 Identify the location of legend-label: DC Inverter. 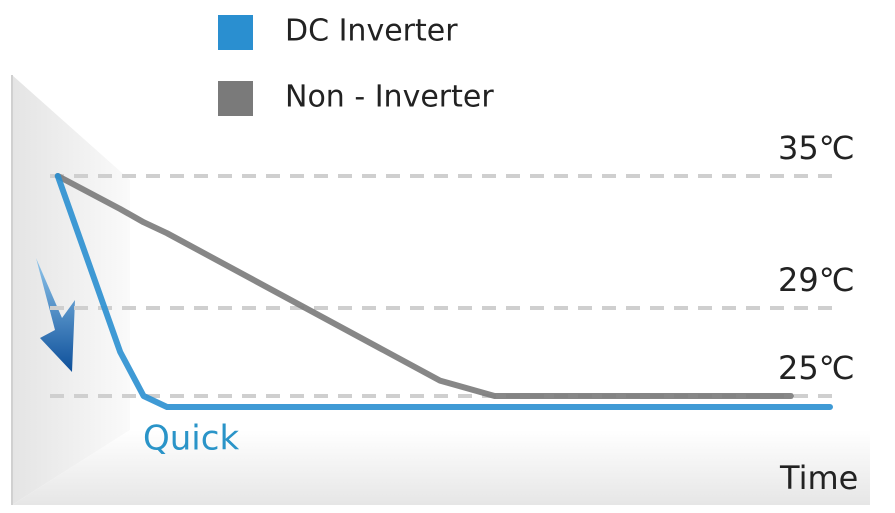
(371, 31).